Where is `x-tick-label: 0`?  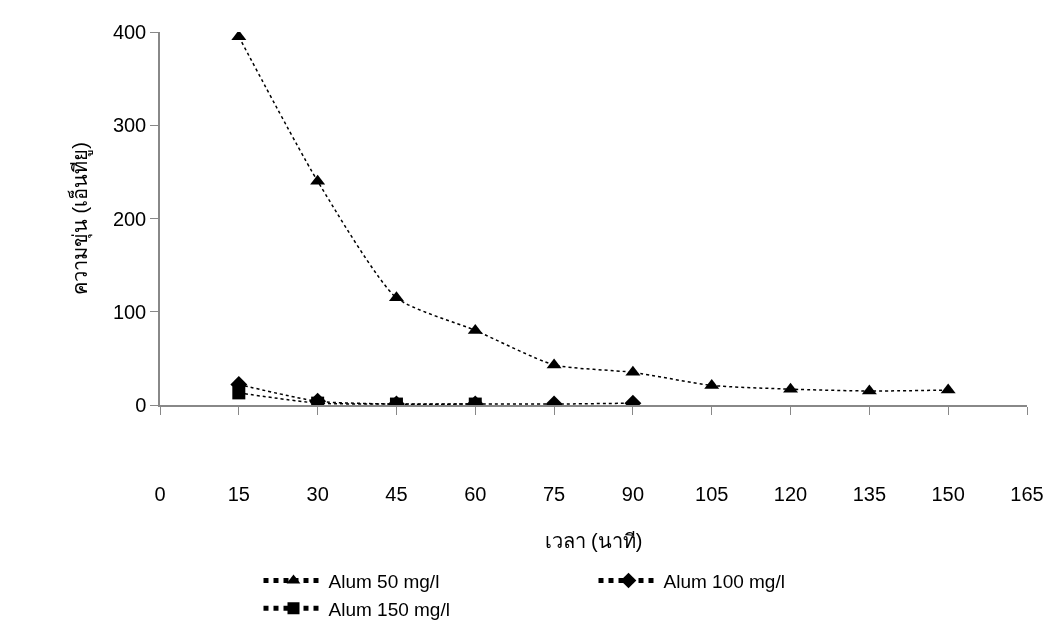 x-tick-label: 0 is located at coordinates (160, 493).